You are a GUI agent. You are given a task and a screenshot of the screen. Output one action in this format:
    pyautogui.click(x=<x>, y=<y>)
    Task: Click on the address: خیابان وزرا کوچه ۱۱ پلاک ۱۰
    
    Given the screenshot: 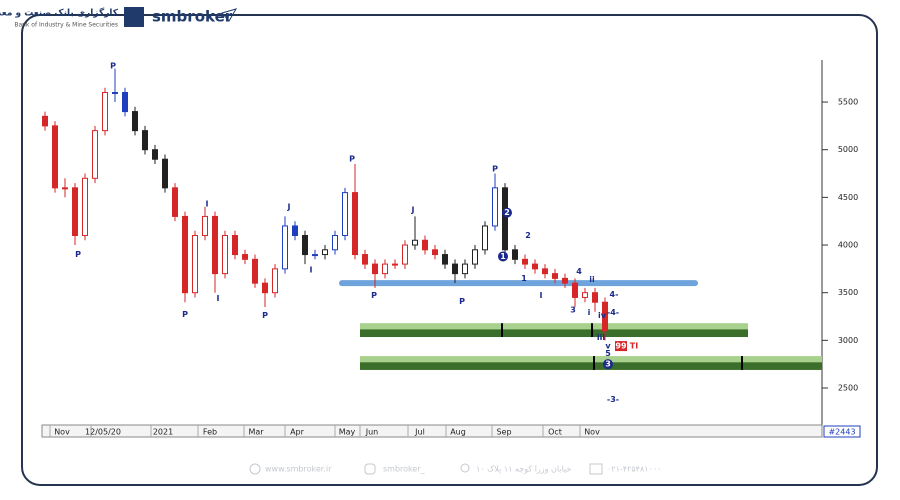 What is the action you would take?
    pyautogui.click(x=523, y=469)
    